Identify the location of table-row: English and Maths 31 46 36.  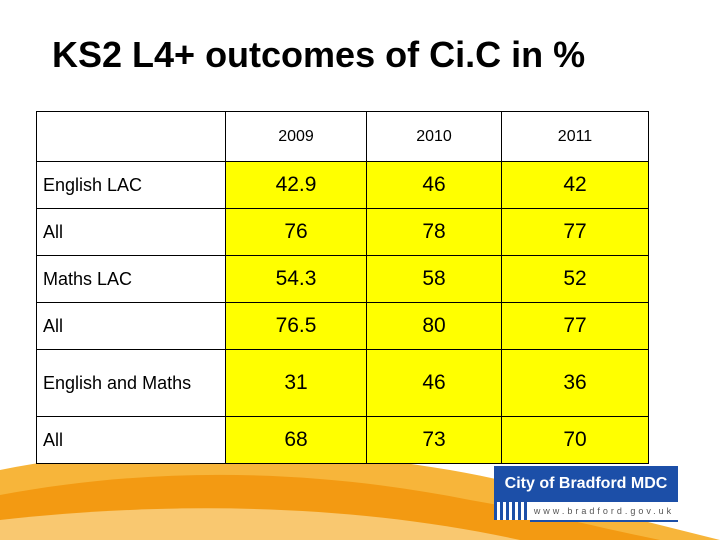
(342, 383).